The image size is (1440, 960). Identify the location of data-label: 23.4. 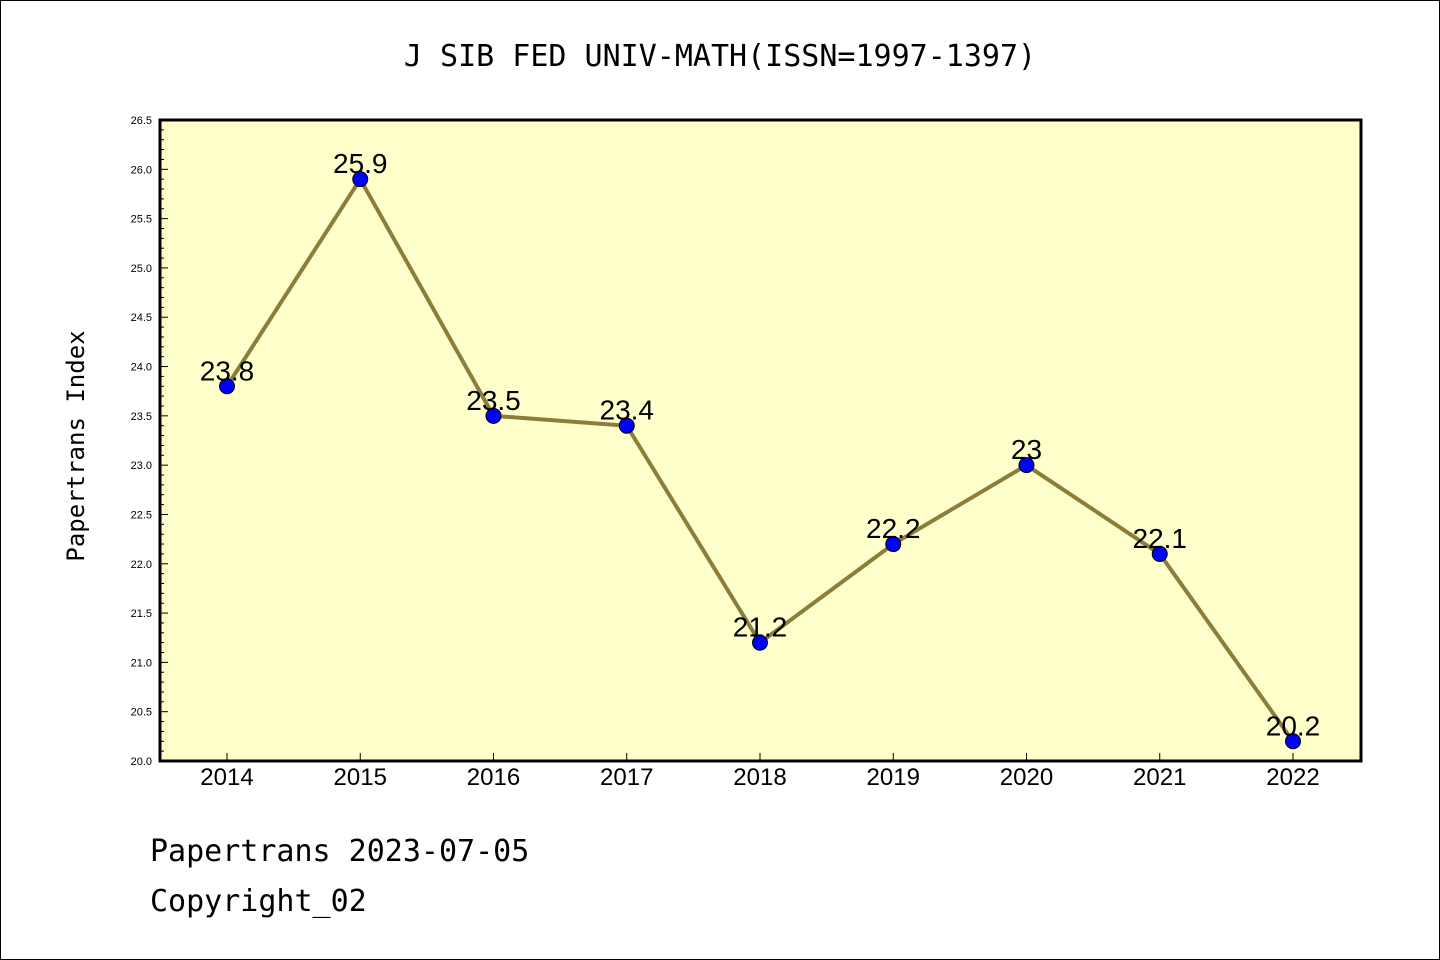
(627, 410).